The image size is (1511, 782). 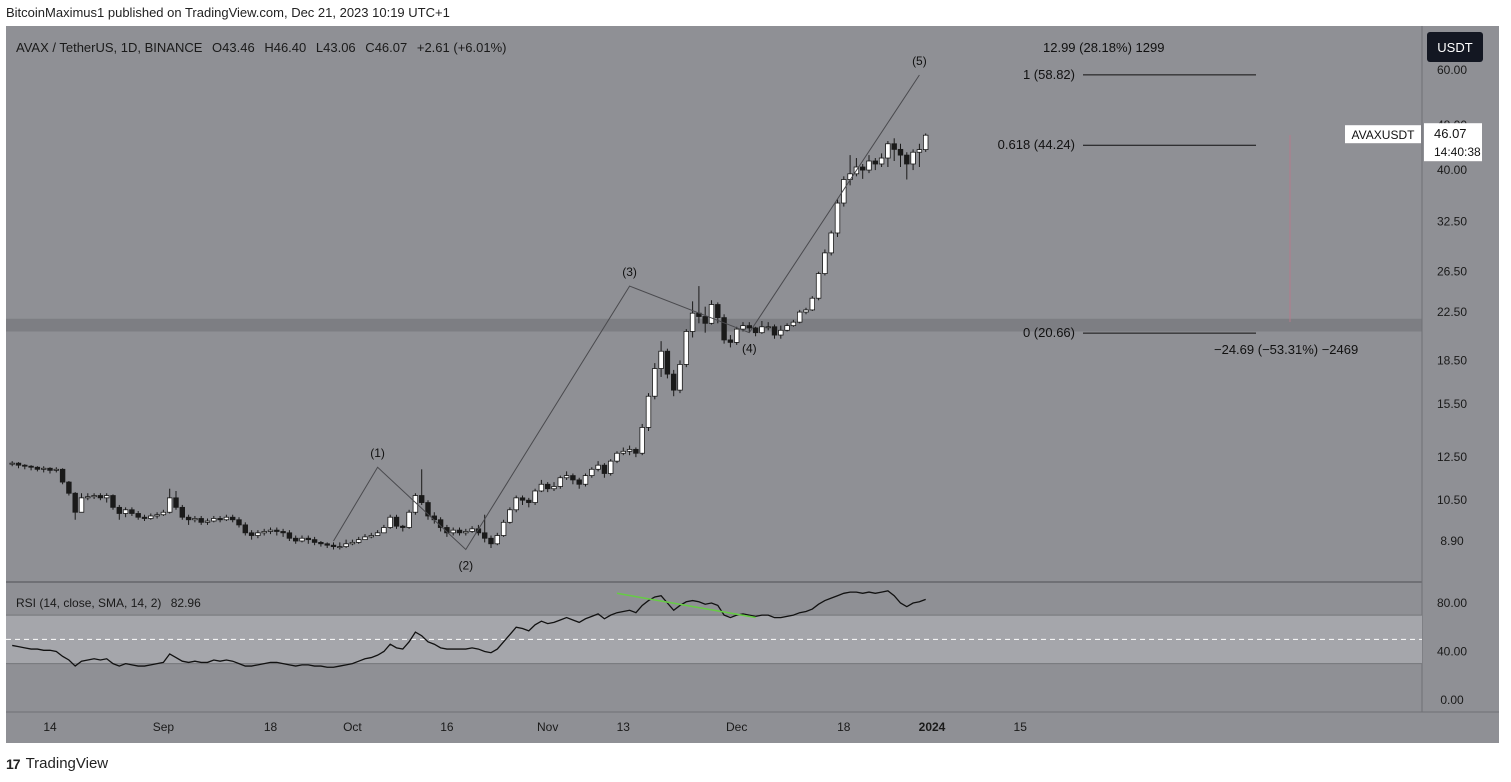 I want to click on price-tick-label: 12.50, so click(x=1452, y=457).